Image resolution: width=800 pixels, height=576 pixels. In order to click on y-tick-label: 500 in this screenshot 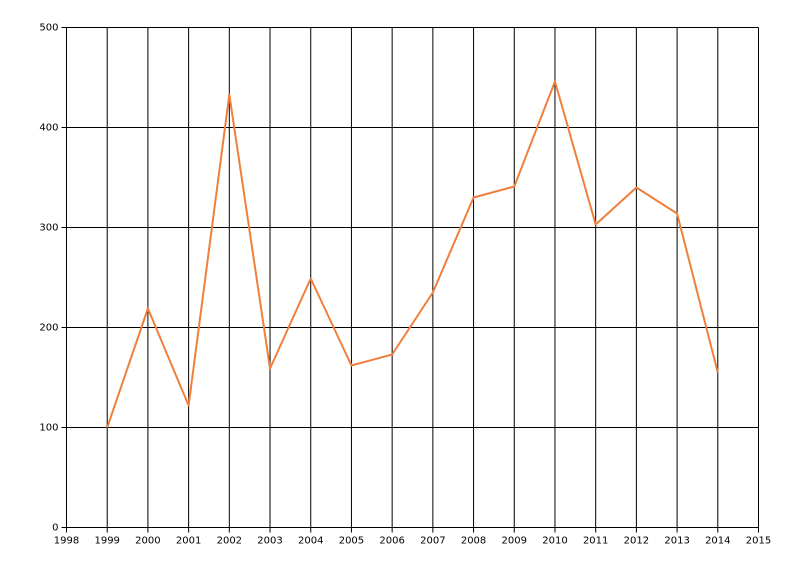, I will do `click(48, 28)`.